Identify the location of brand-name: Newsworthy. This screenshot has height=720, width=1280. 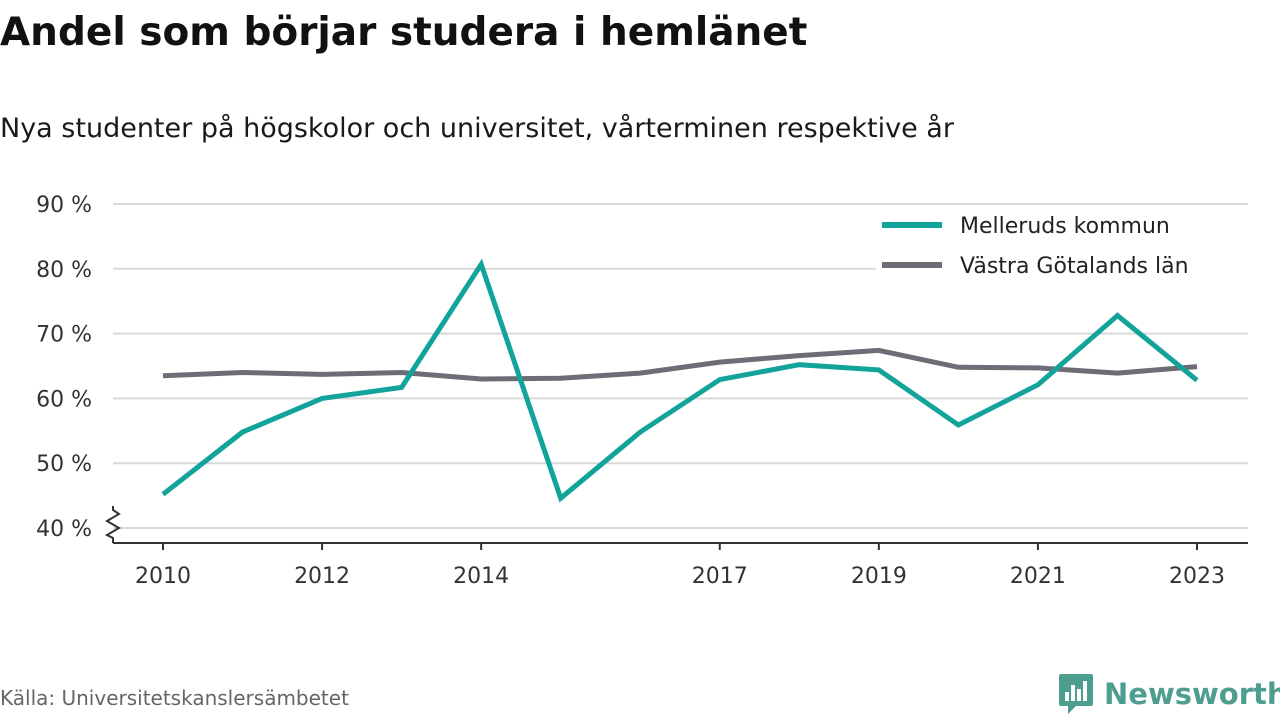
(1192, 694).